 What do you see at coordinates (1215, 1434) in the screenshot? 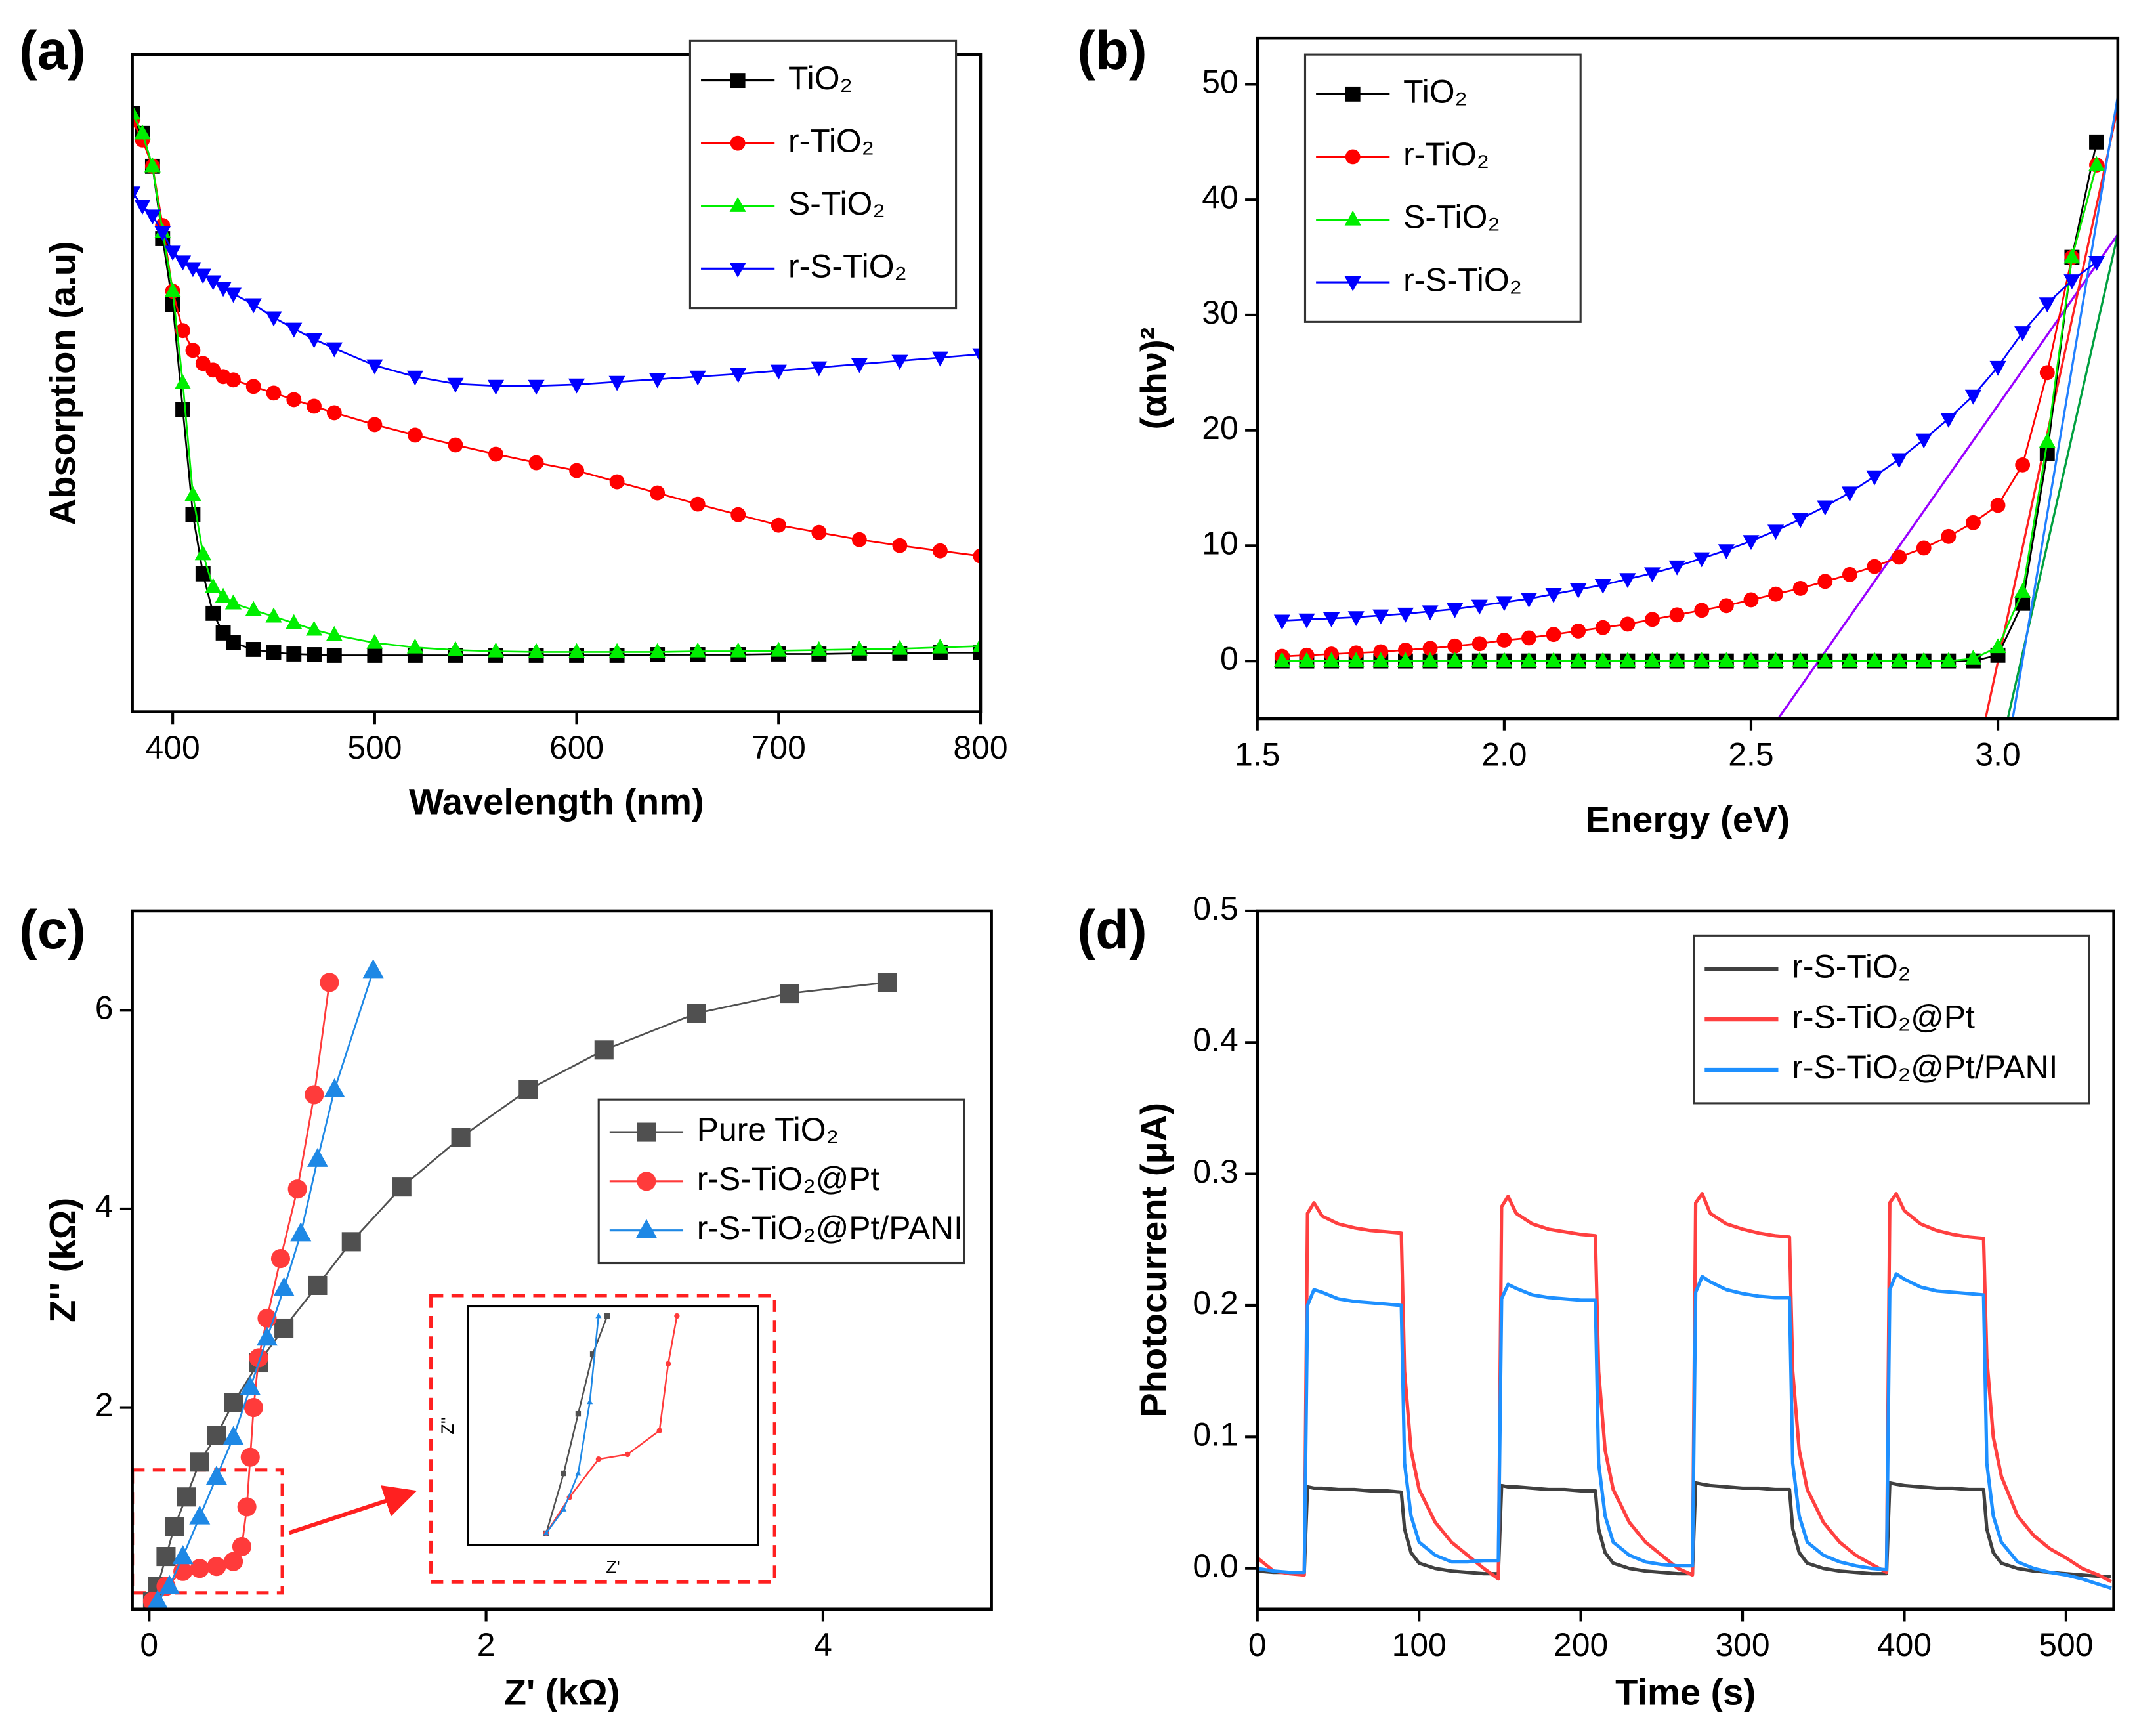
I see `y-tick-label: 0.1` at bounding box center [1215, 1434].